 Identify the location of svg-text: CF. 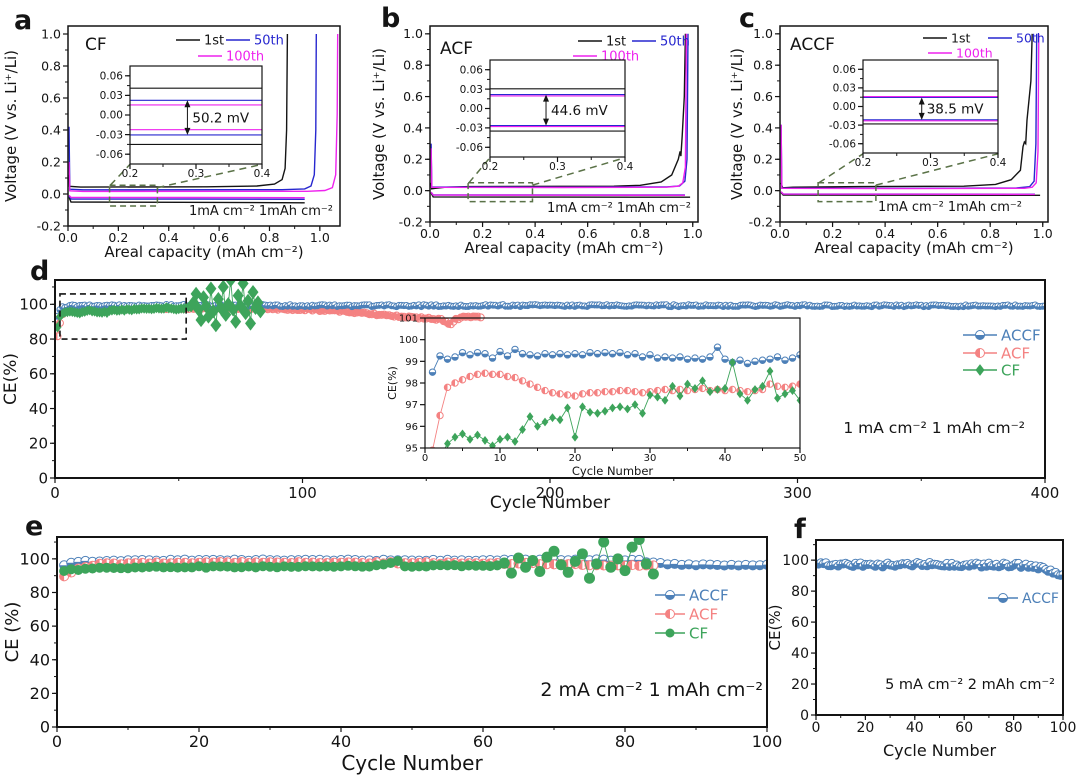
(1010, 370).